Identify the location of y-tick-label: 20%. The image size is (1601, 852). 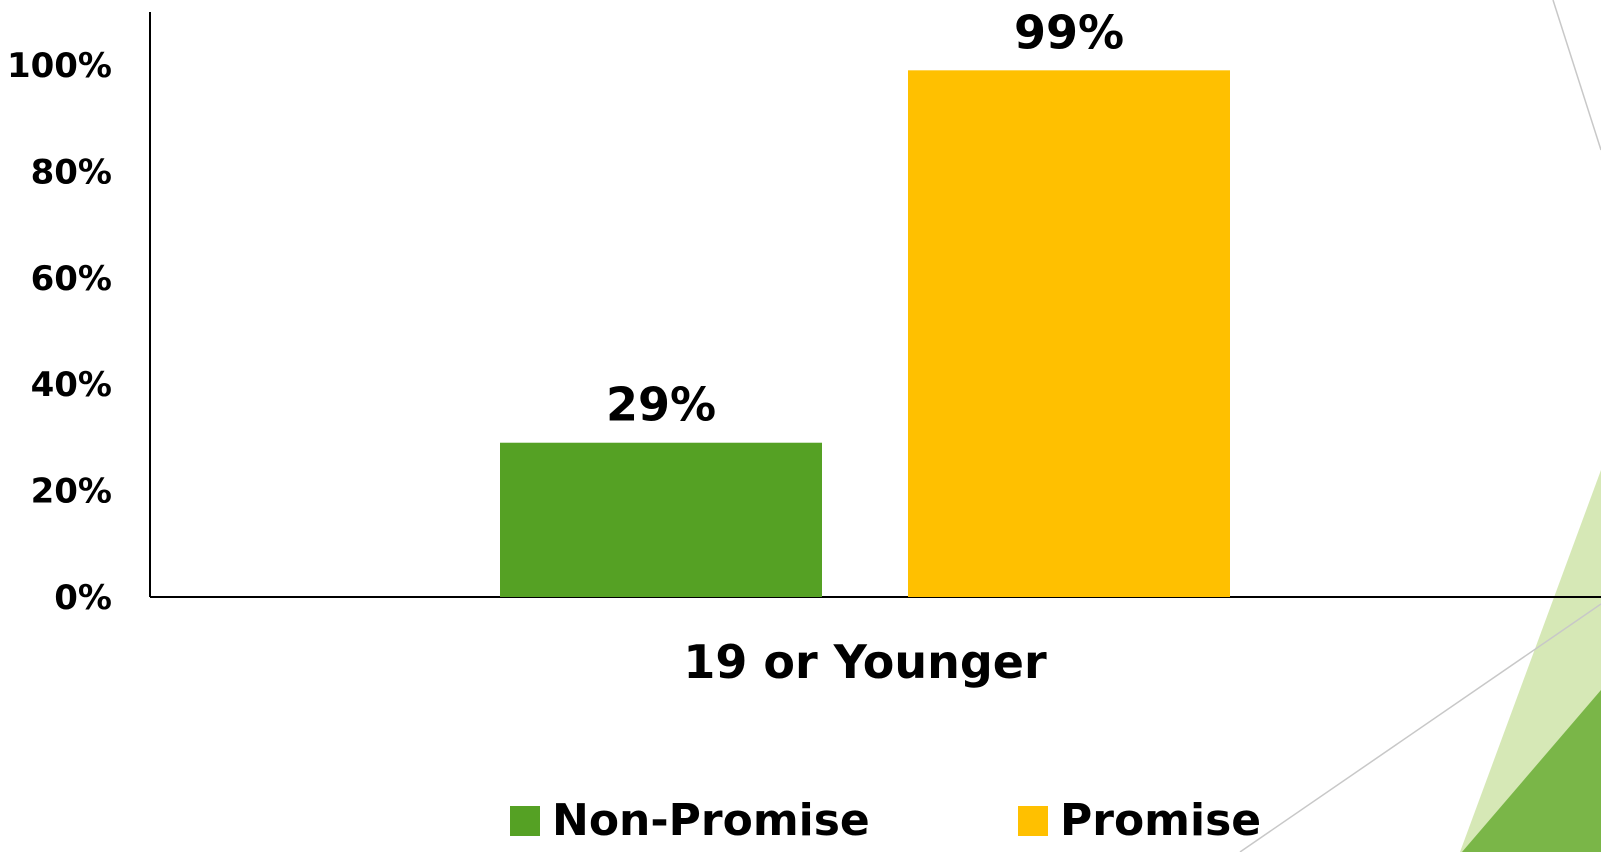
(71, 492).